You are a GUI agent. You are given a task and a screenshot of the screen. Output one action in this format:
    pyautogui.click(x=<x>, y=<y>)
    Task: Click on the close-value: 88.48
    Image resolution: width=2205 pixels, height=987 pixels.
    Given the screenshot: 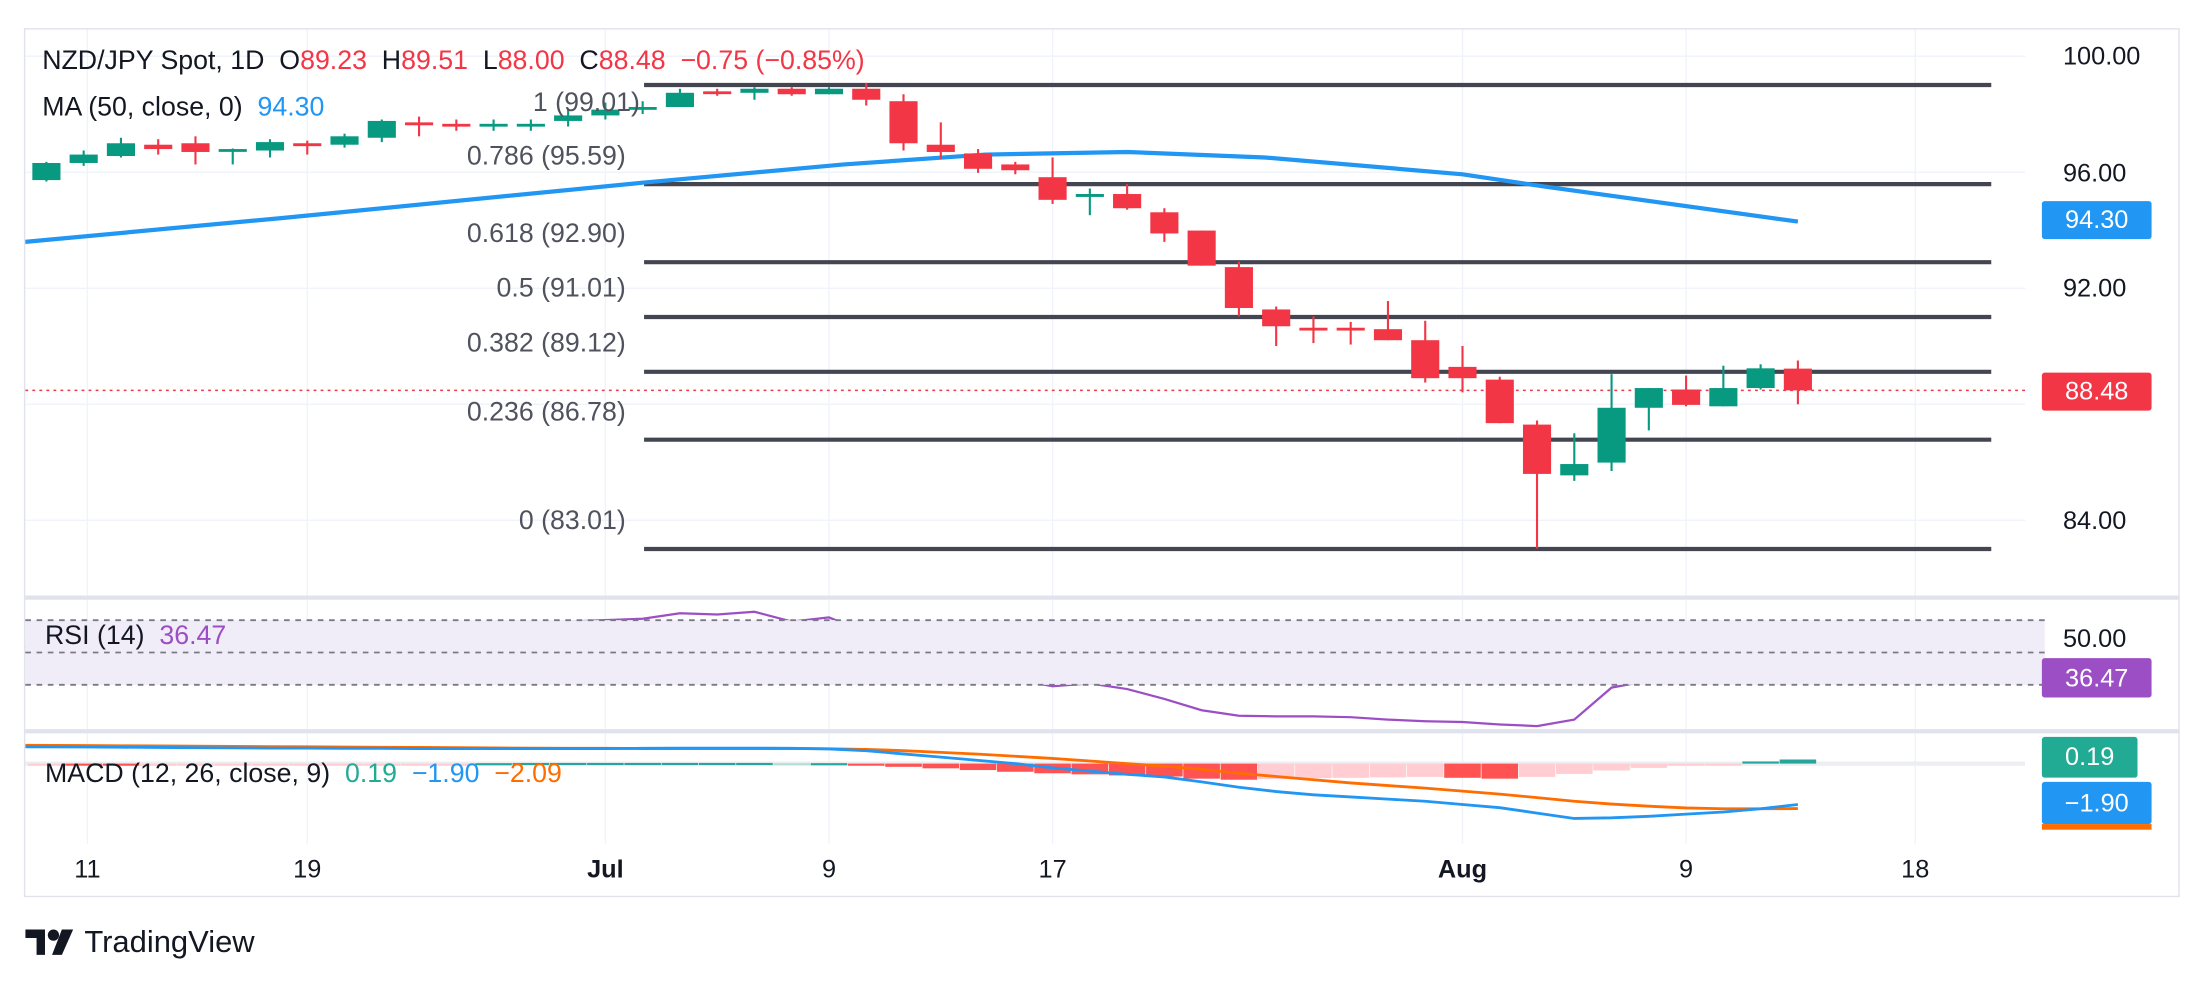 What is the action you would take?
    pyautogui.click(x=632, y=61)
    